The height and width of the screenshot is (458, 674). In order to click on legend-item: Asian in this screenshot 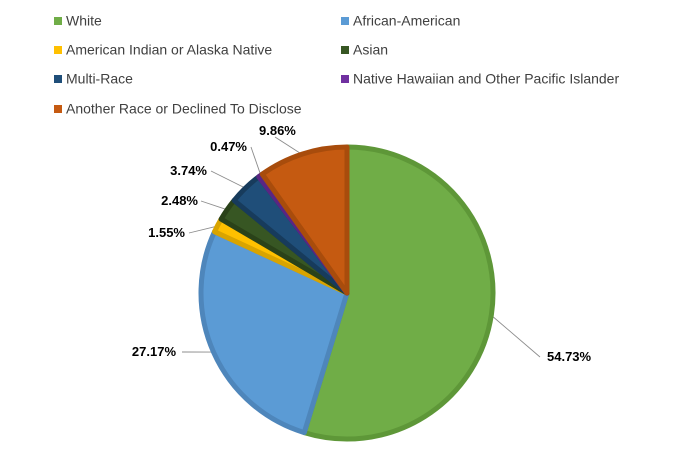, I will do `click(364, 50)`.